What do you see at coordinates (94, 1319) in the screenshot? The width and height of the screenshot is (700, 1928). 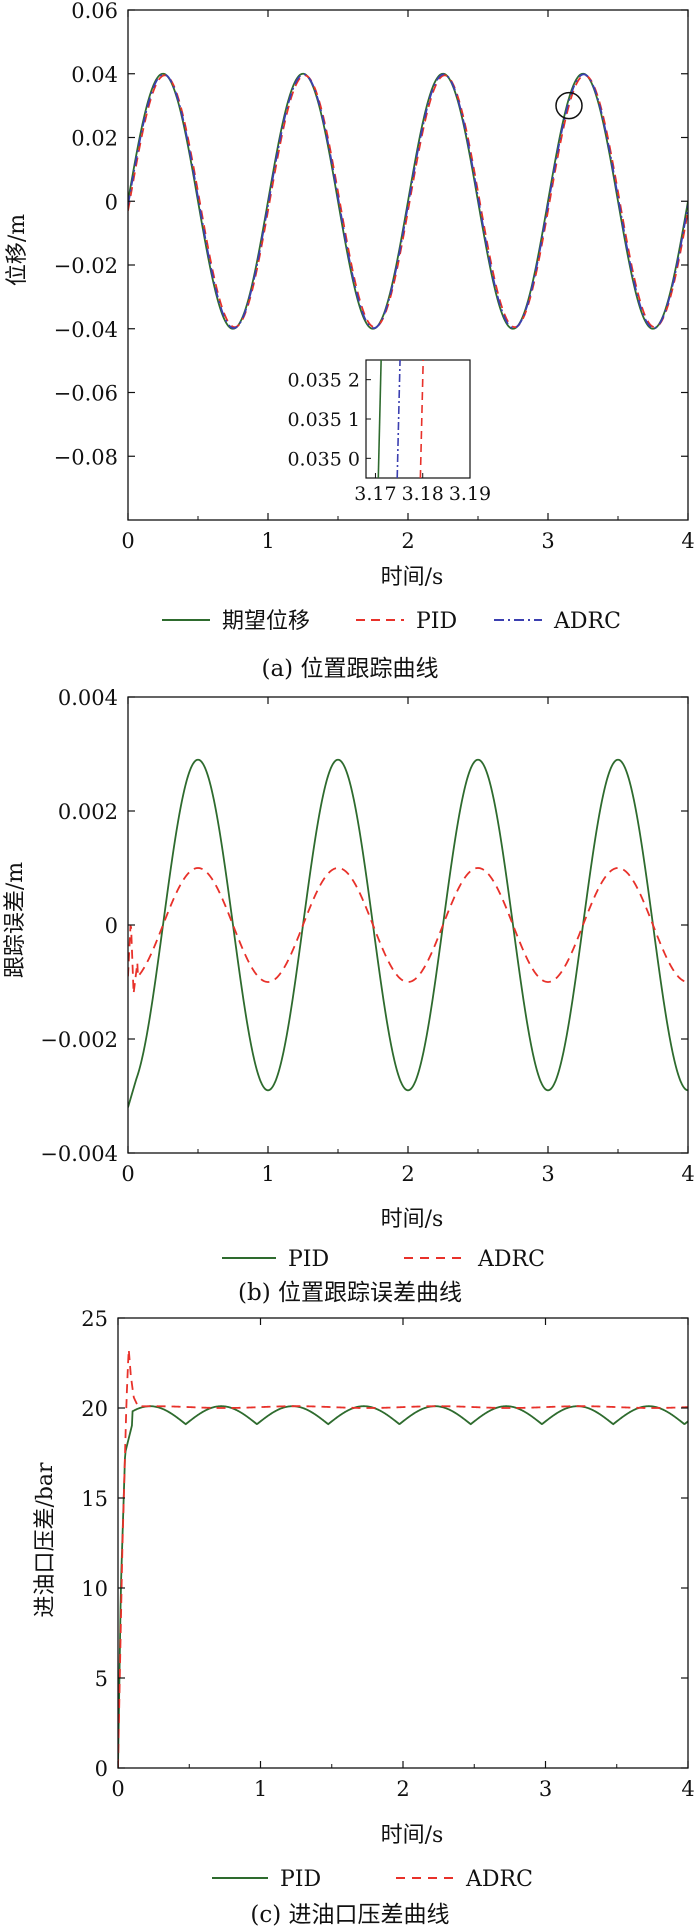 I see `y-tick-label: 25` at bounding box center [94, 1319].